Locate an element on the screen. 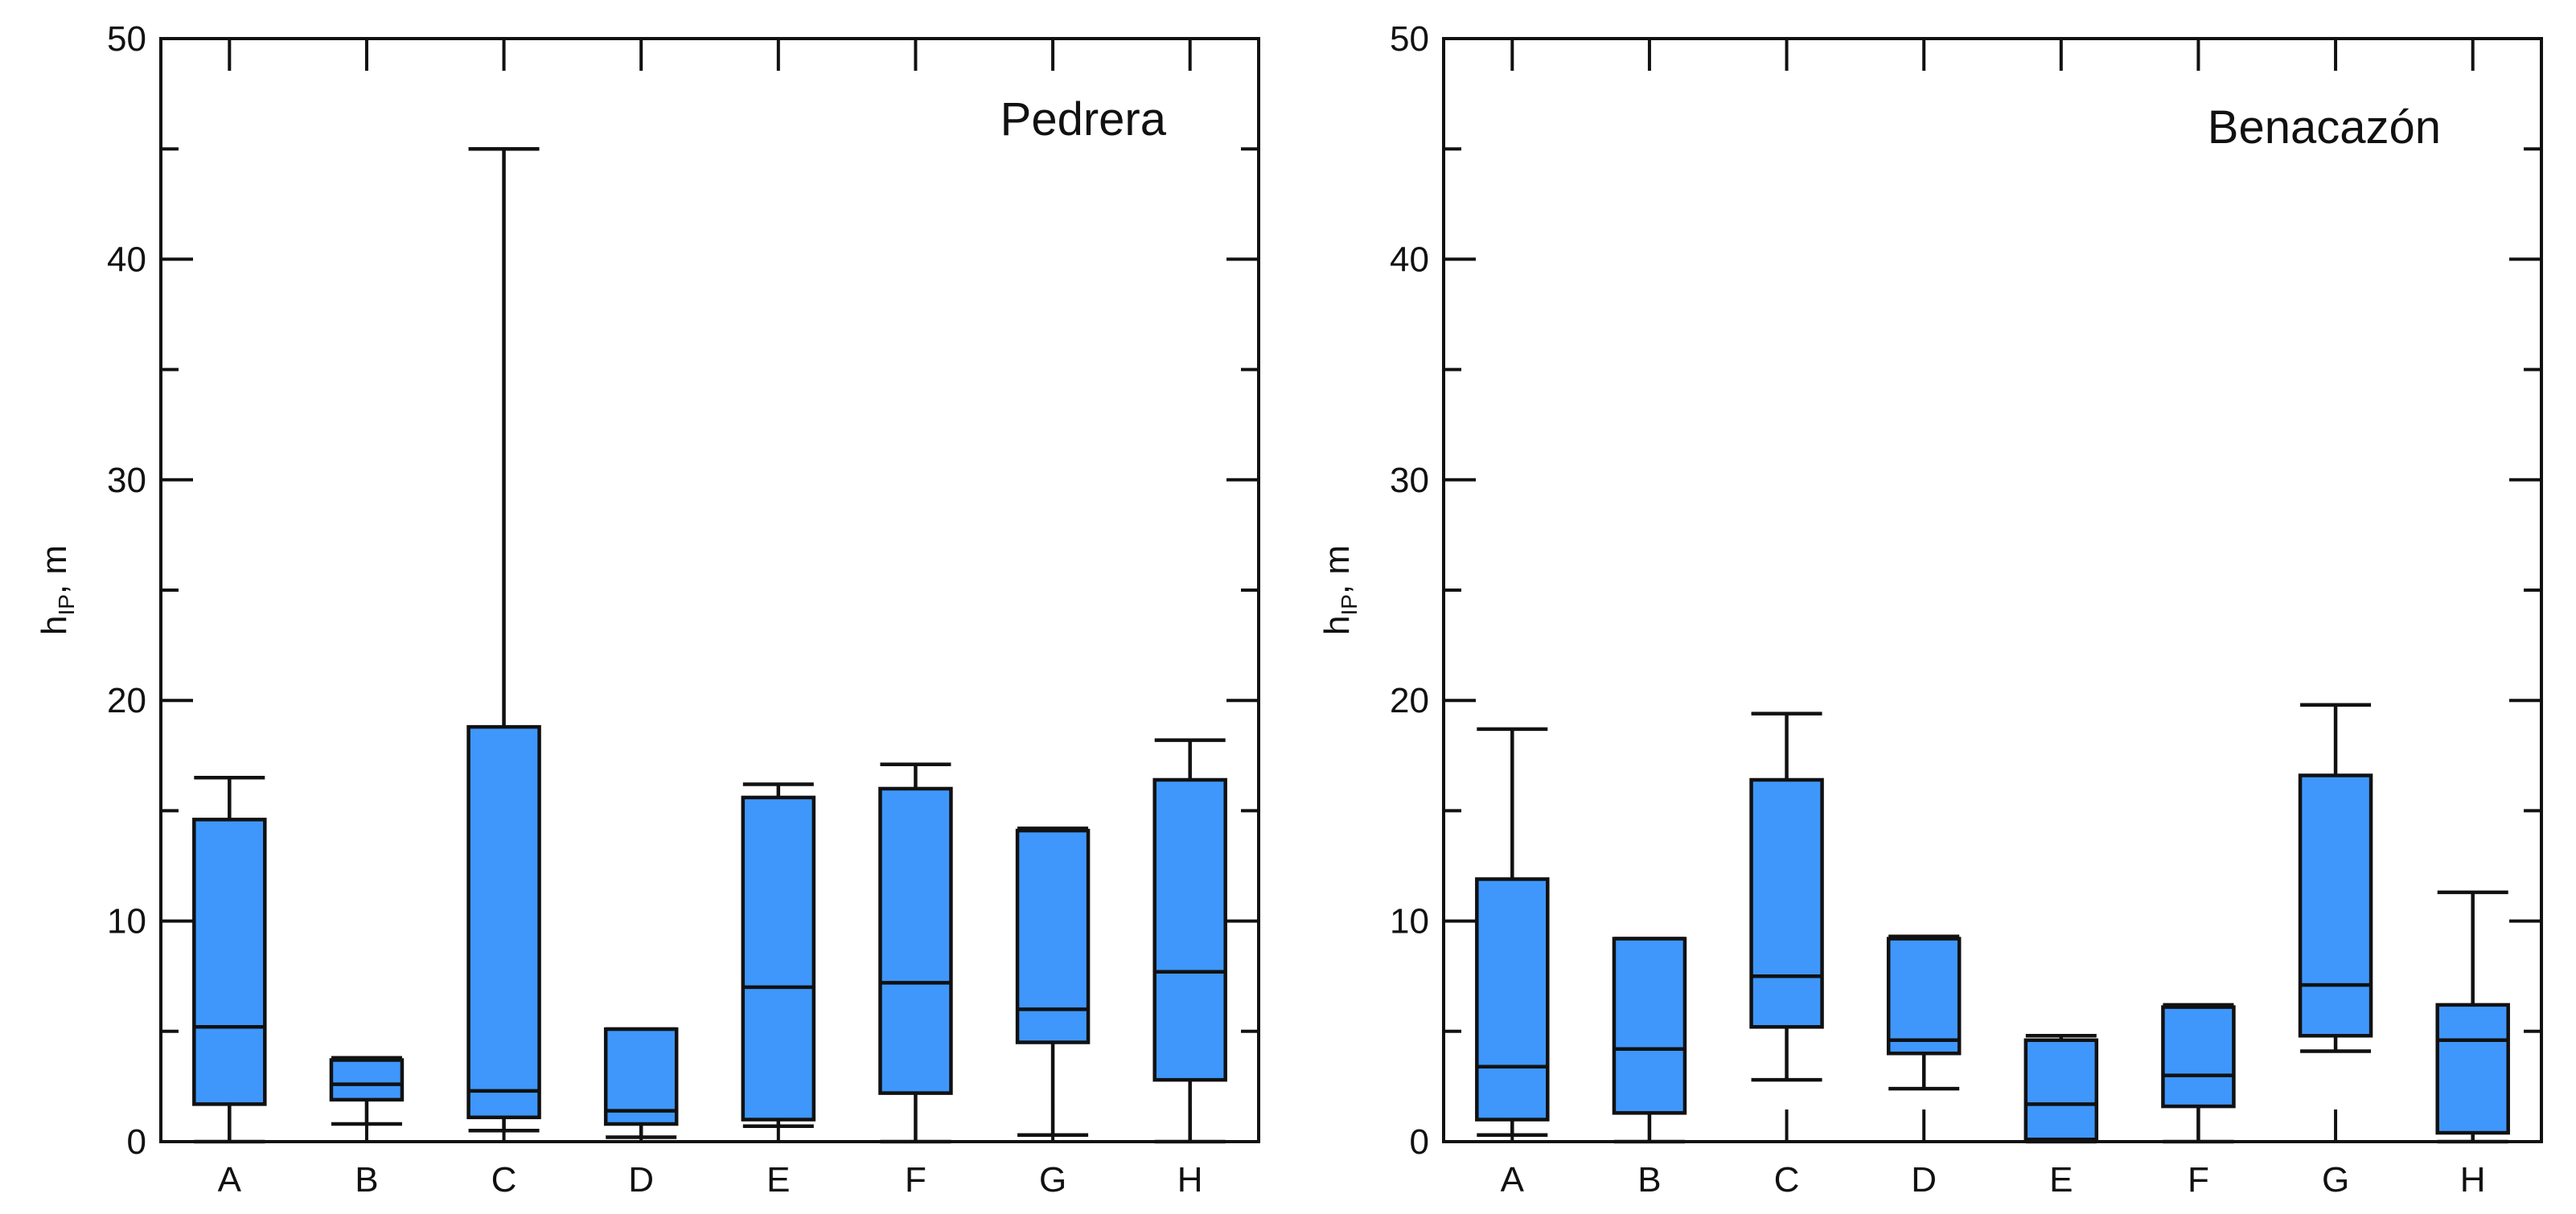 This screenshot has height=1214, width=2576. panel-1-box-c is located at coordinates (503, 639).